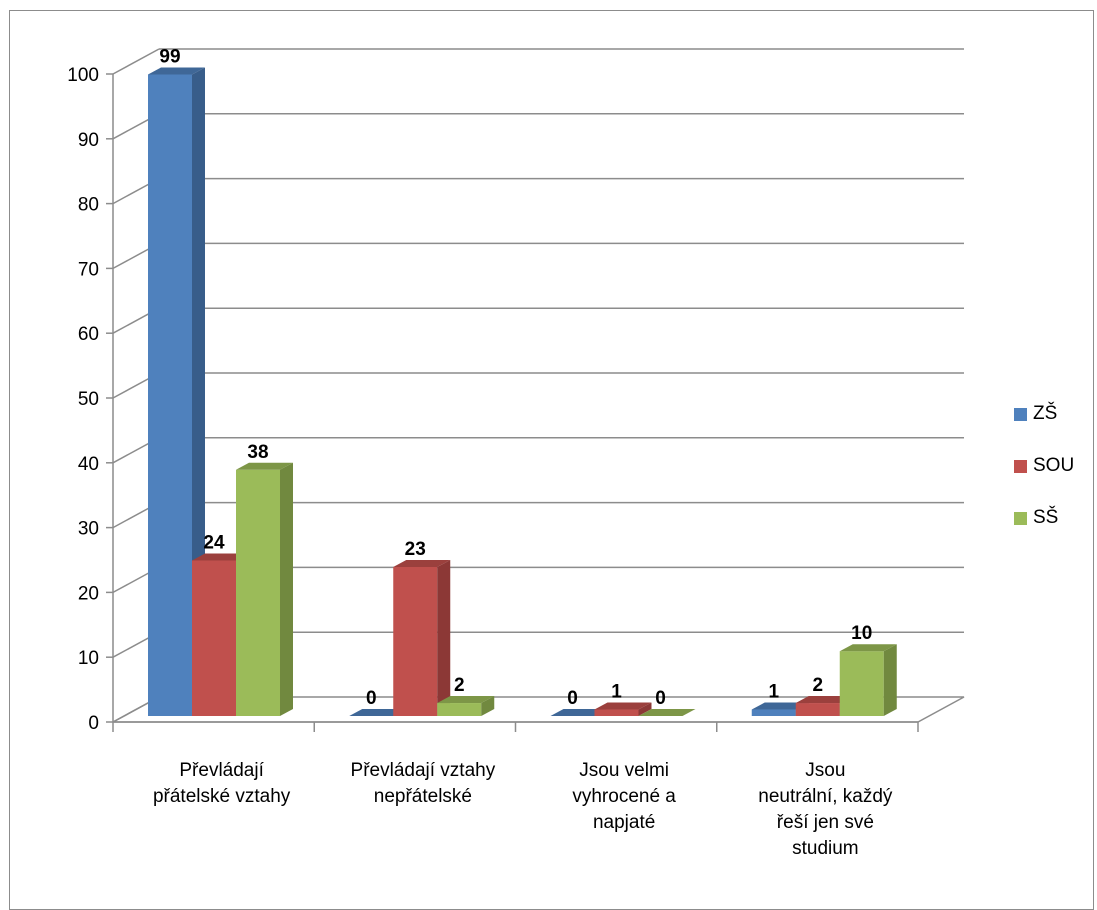 The image size is (1097, 910). Describe the element at coordinates (1020, 518) in the screenshot. I see `legend-swatch-ss` at that location.